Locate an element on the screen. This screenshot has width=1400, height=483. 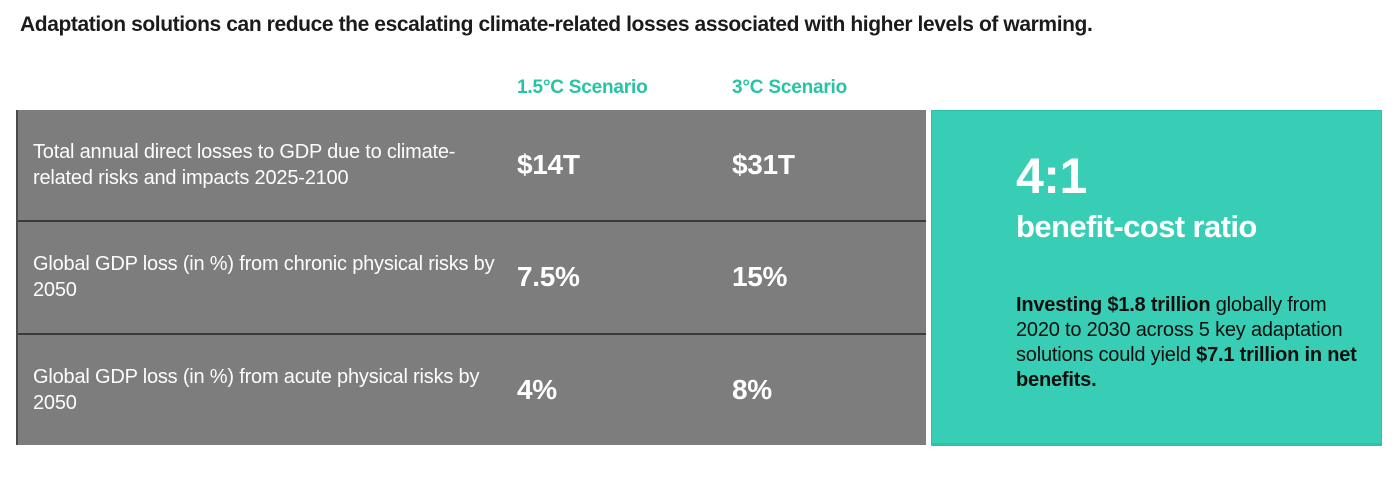
value-1-5c: 7.5% is located at coordinates (548, 277).